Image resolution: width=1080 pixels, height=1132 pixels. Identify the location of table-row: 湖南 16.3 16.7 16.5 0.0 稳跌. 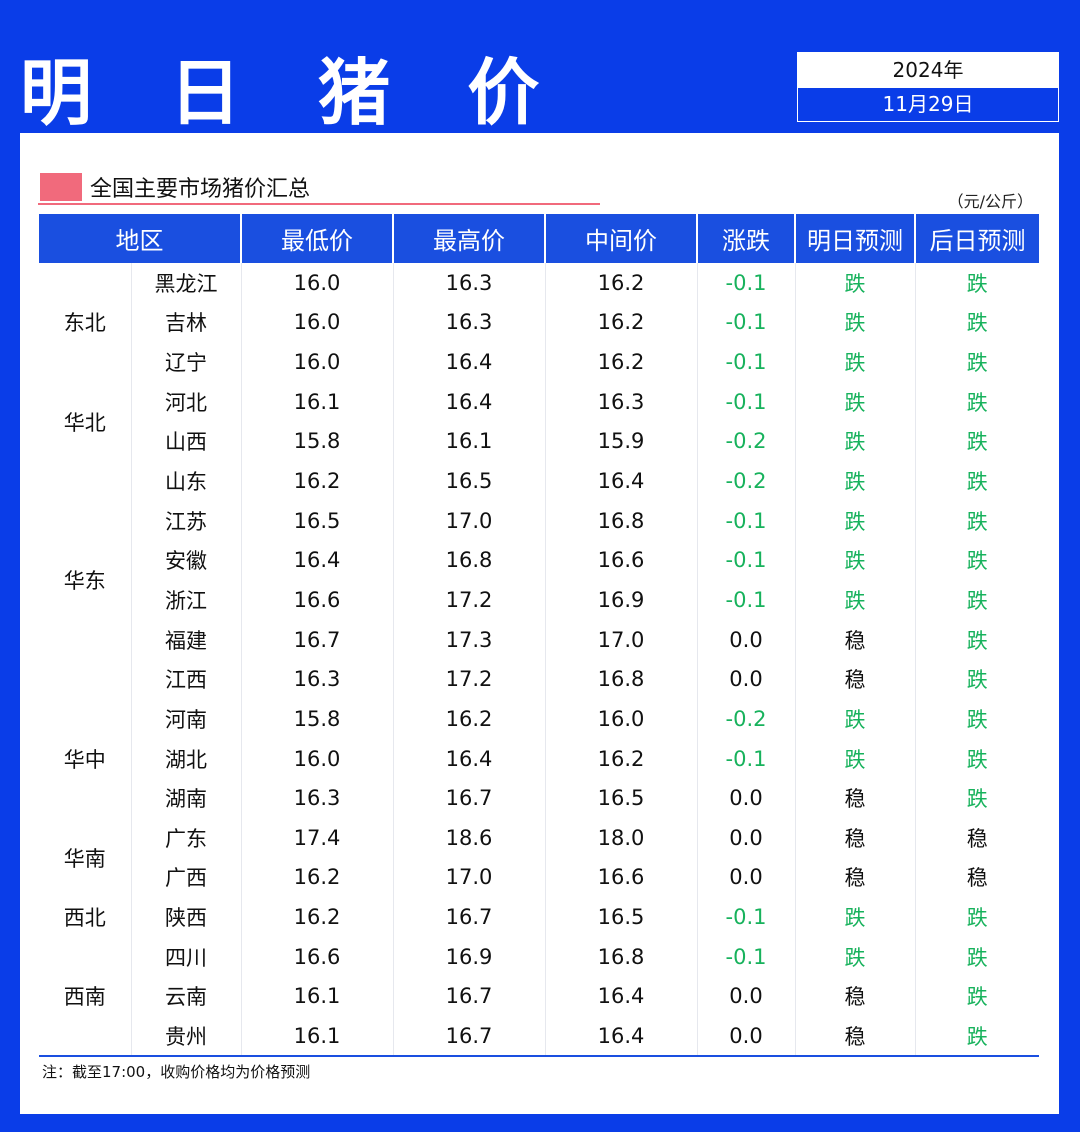
(539, 798).